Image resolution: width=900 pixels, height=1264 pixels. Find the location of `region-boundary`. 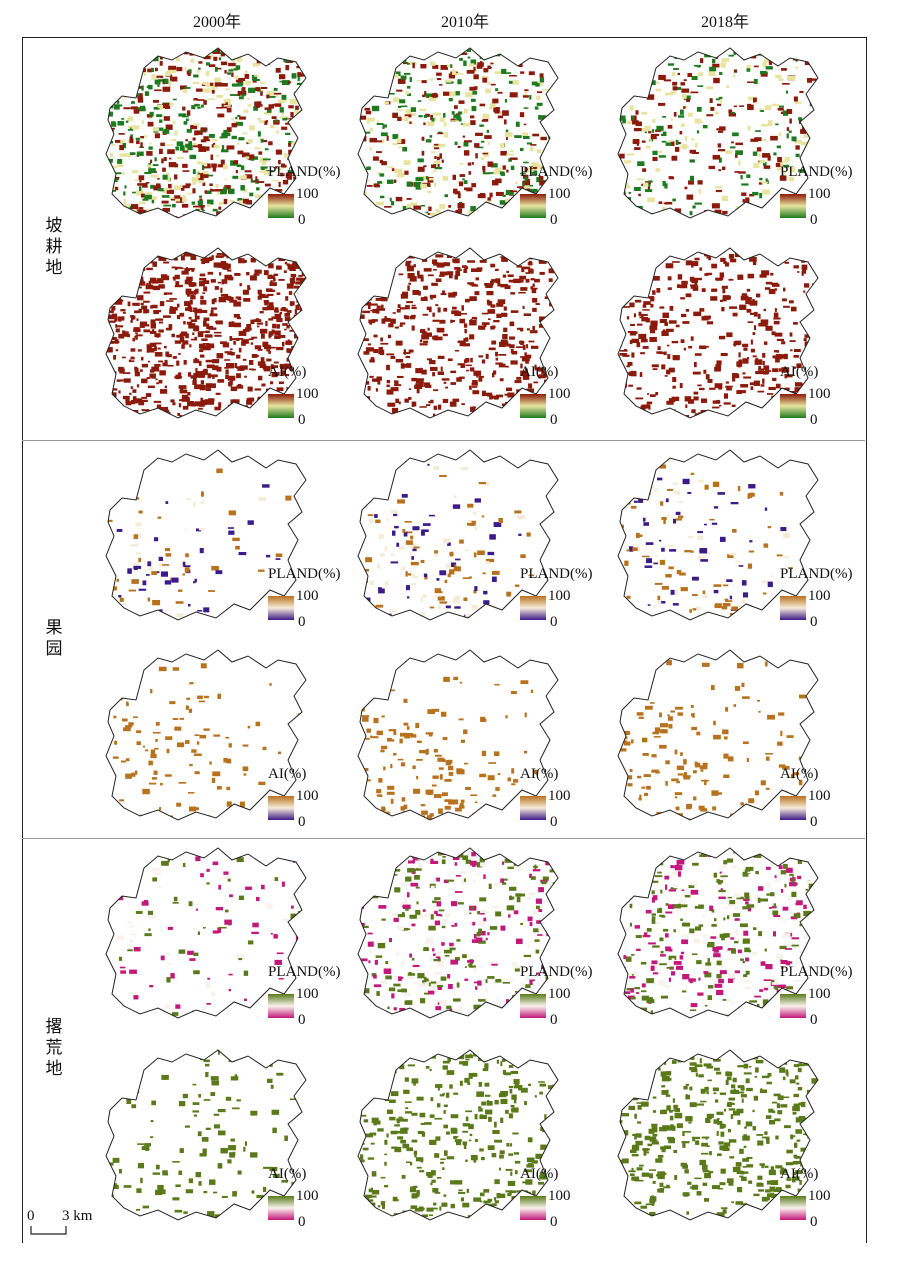

region-boundary is located at coordinates (718, 535).